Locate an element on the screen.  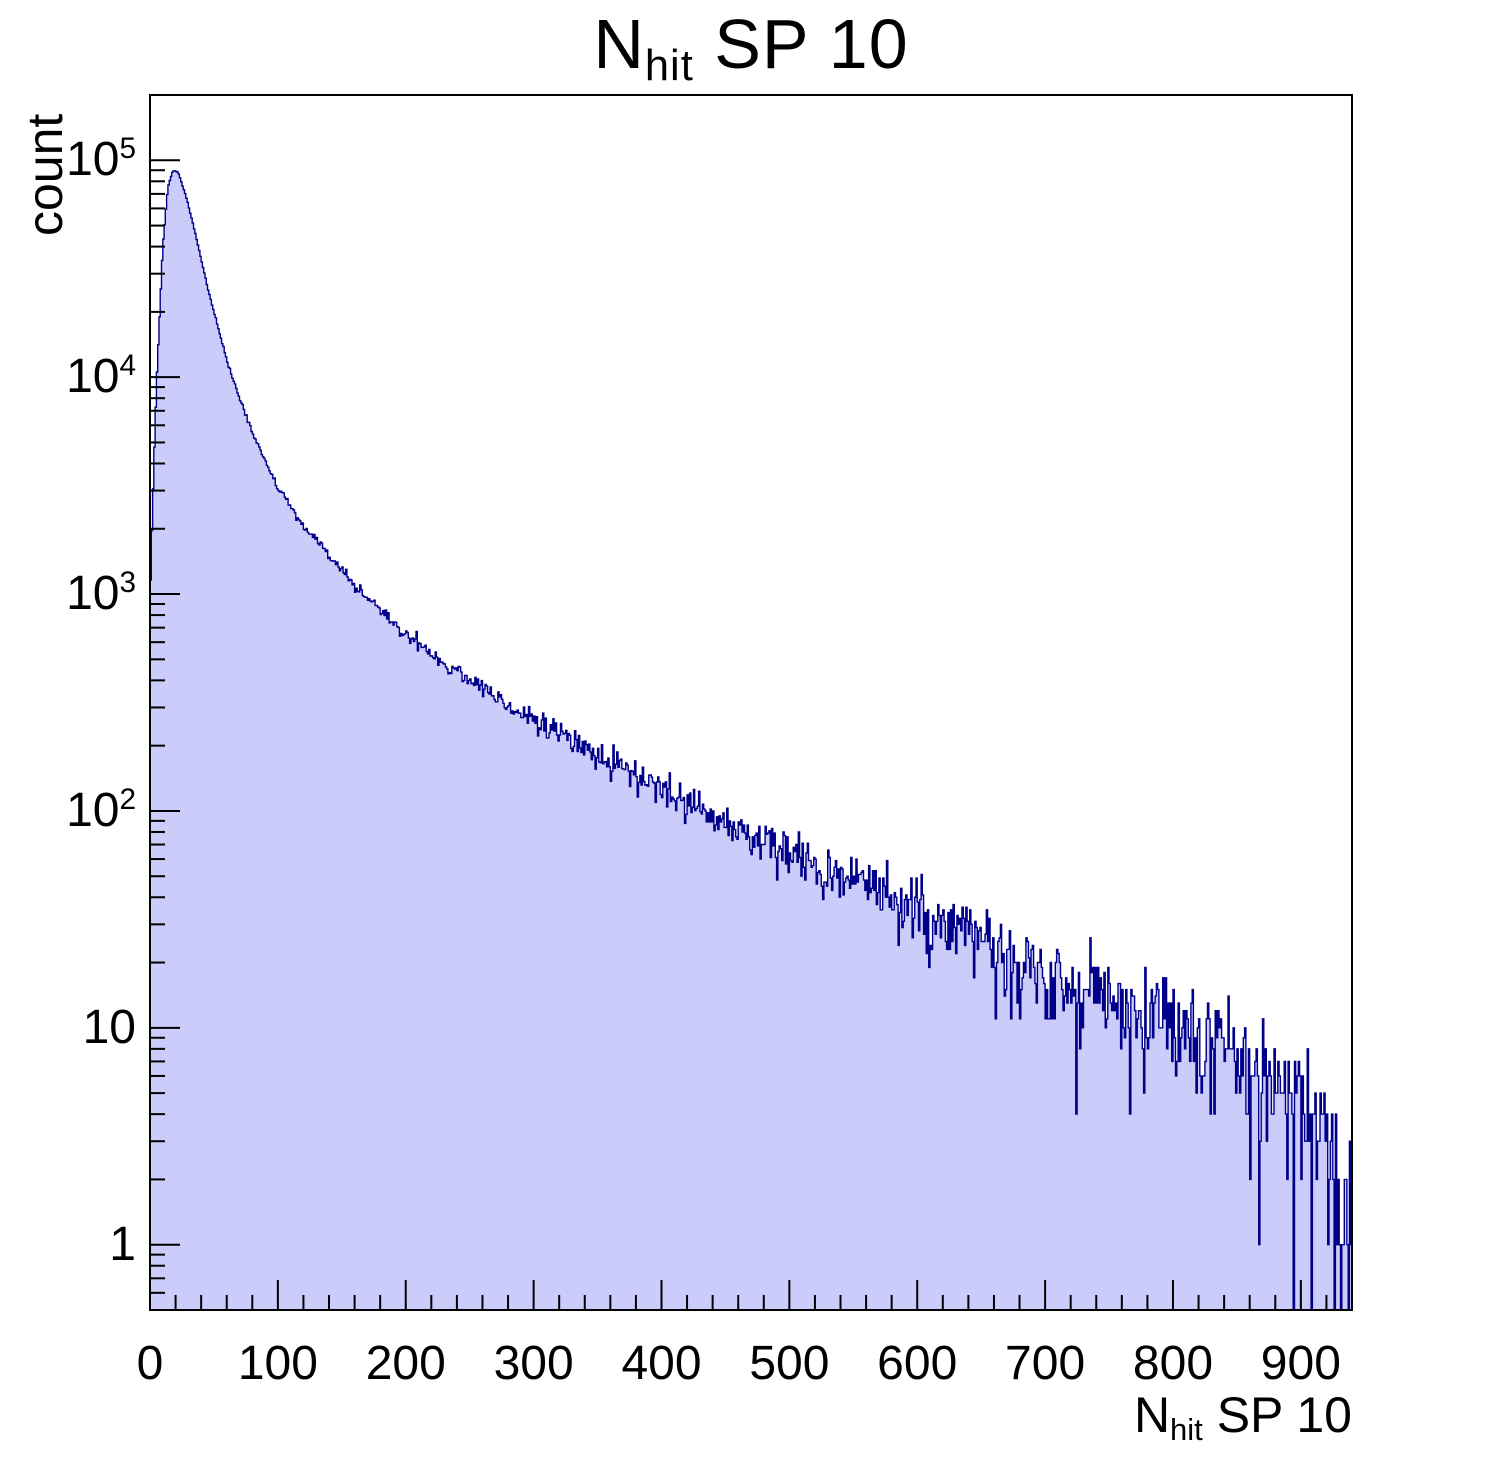
x-tick-label: 300 is located at coordinates (533, 1363).